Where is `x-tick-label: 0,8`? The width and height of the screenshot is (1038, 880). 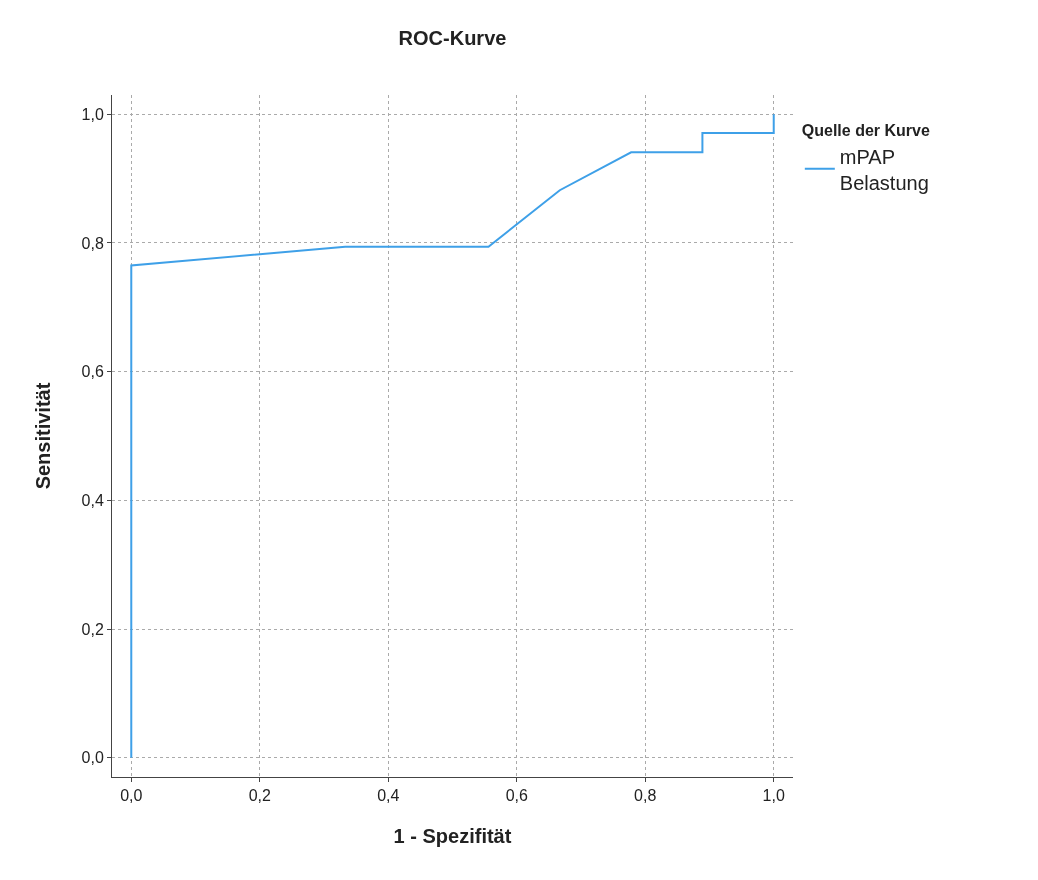 x-tick-label: 0,8 is located at coordinates (645, 796).